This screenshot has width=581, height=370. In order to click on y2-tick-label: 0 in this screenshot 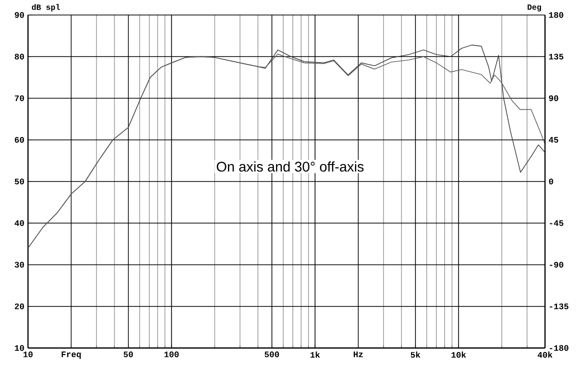, I will do `click(551, 181)`.